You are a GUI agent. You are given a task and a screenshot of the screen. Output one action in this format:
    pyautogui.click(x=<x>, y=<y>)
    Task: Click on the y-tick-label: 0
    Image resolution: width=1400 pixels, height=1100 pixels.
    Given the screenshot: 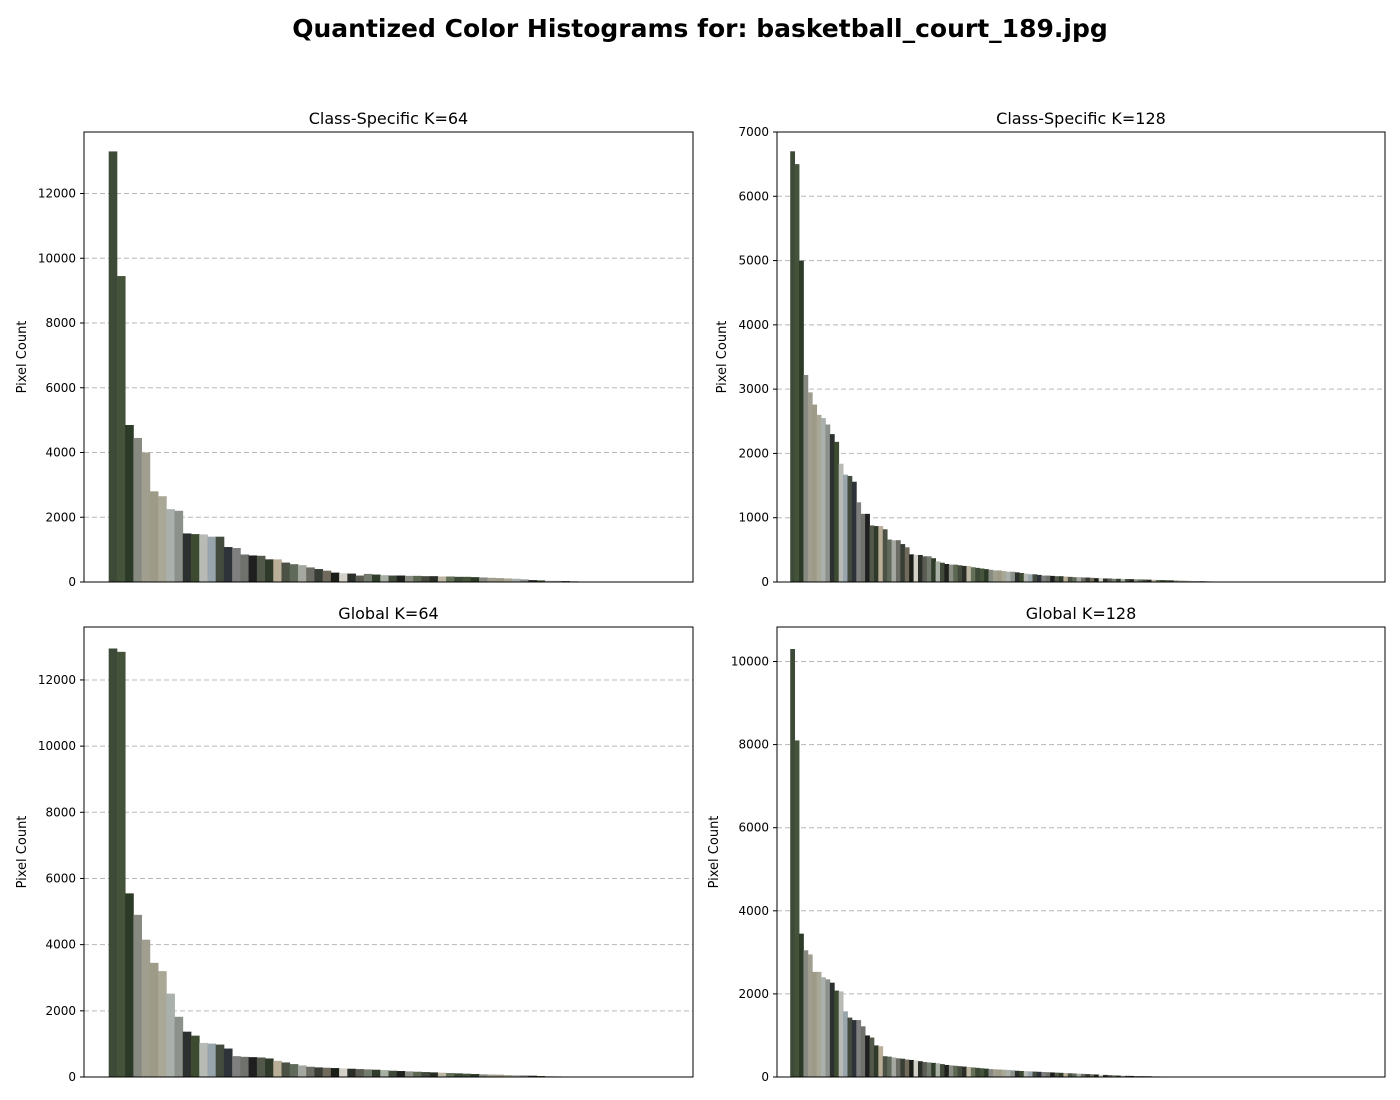 What is the action you would take?
    pyautogui.click(x=765, y=582)
    